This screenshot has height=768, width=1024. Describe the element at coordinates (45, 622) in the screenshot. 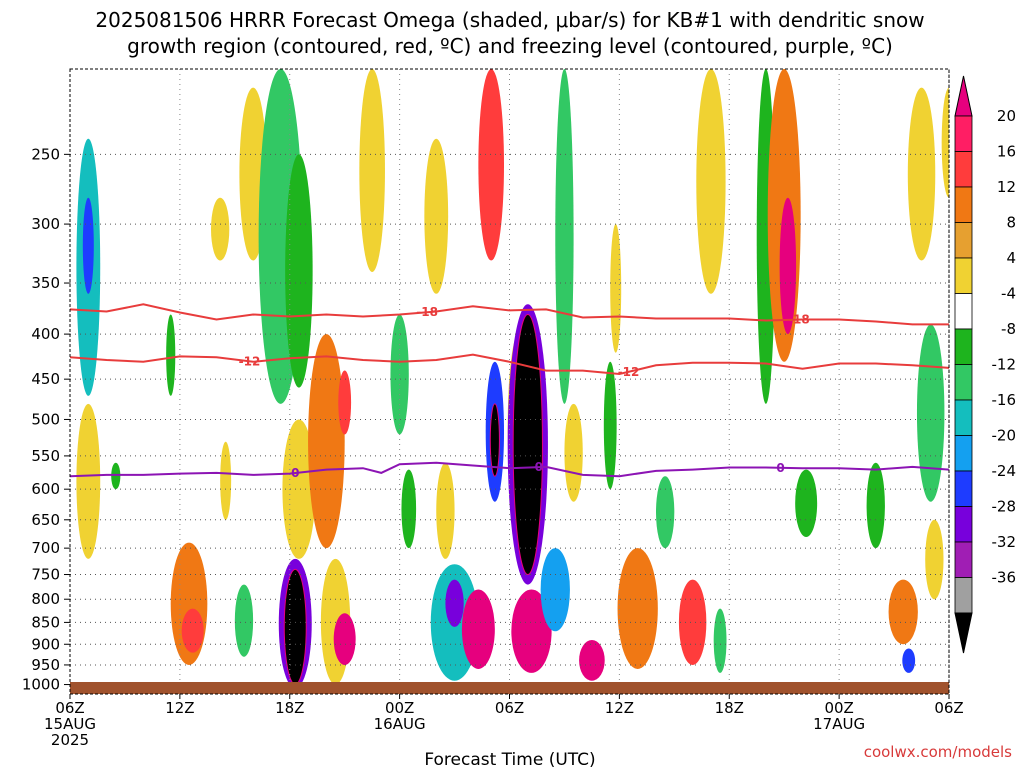

I see `y-tick-label: 850` at that location.